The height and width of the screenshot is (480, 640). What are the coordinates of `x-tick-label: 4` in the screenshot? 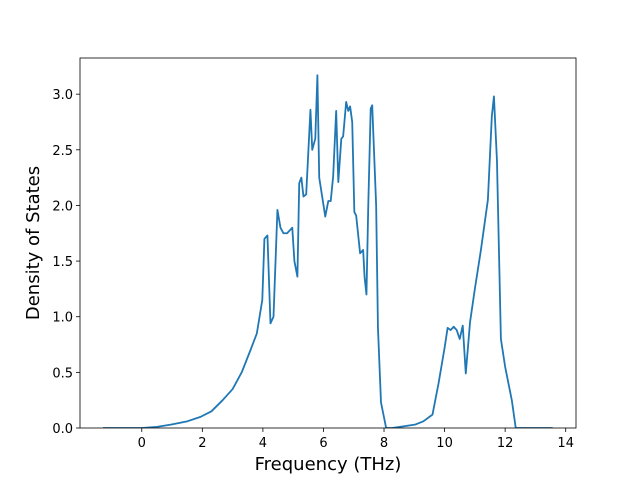 It's located at (263, 443).